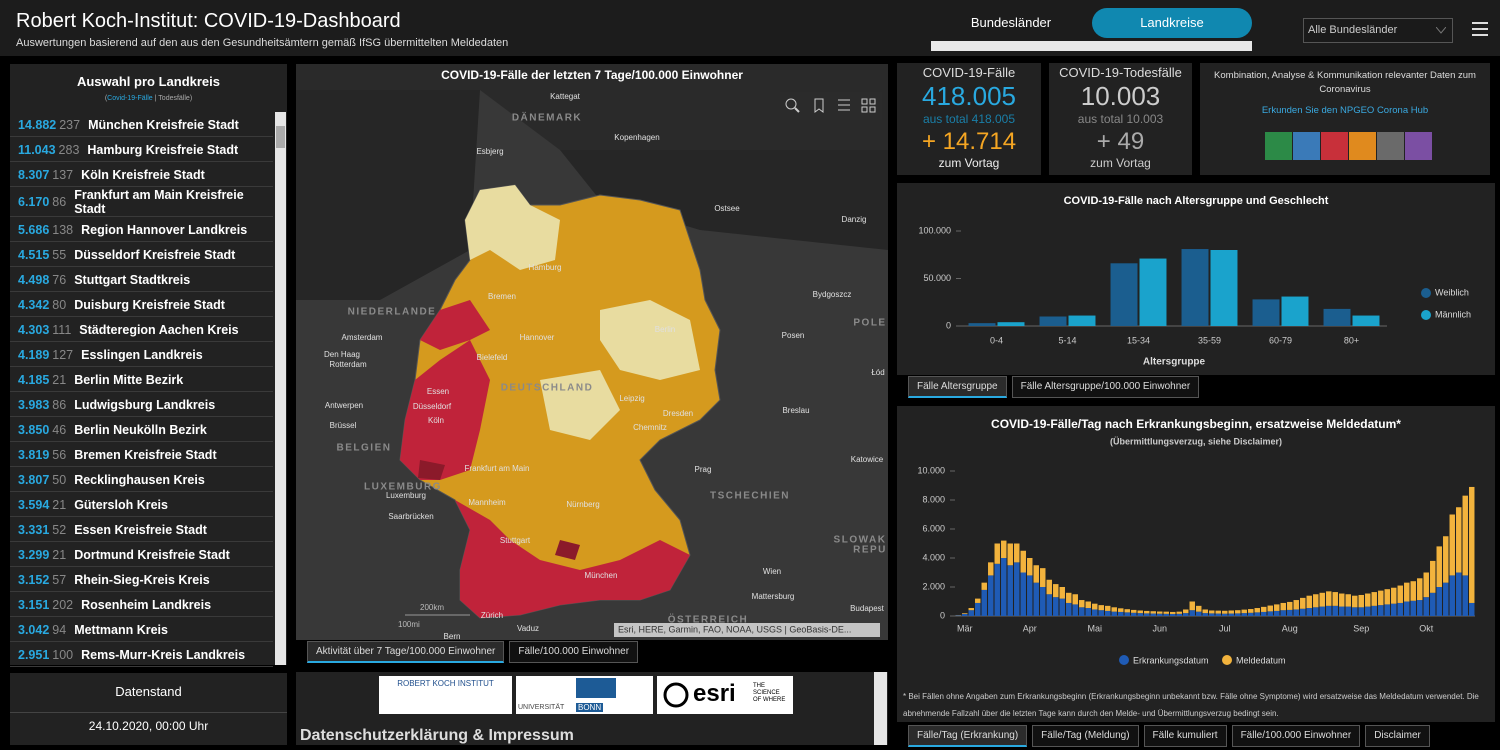 This screenshot has height=750, width=1500. I want to click on privacy-heading: Datenschutzerklärung & Impressum, so click(437, 735).